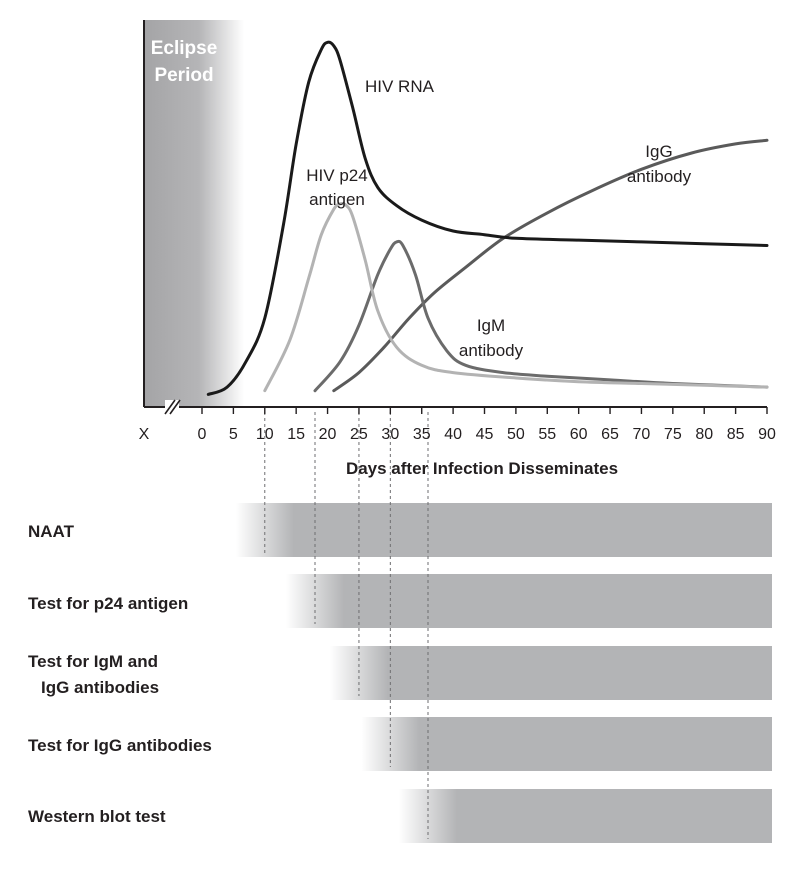 Image resolution: width=800 pixels, height=871 pixels. I want to click on eclipse-label-line2: Period, so click(183, 75).